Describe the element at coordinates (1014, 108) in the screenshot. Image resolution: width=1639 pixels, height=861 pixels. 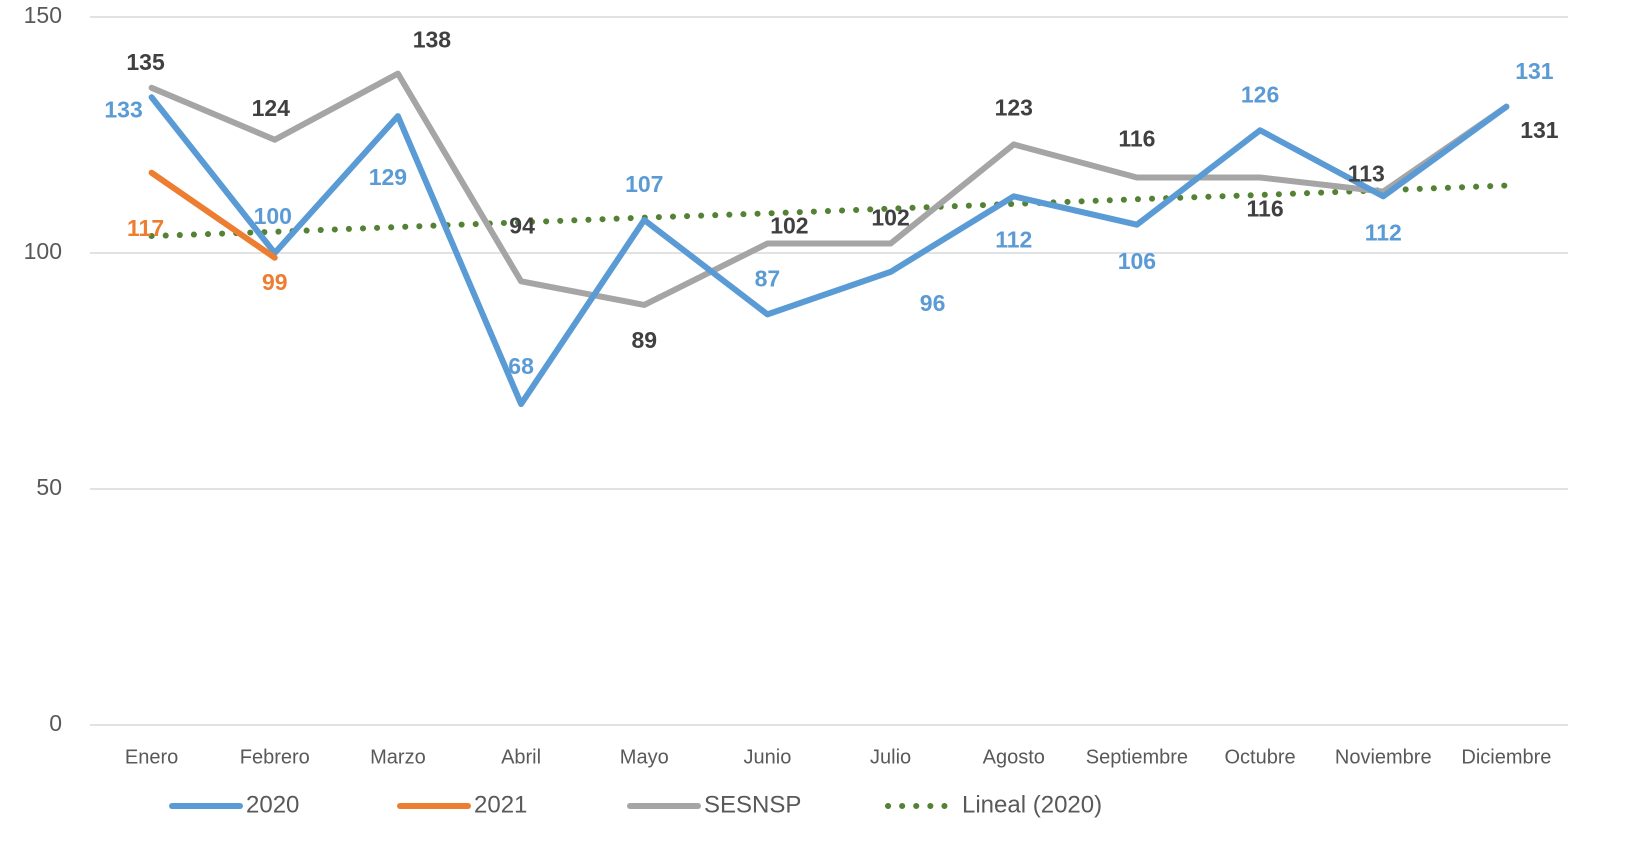
I see `data-label: 123` at that location.